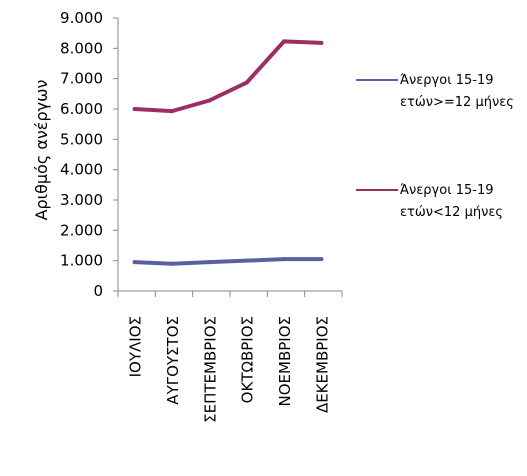  Describe the element at coordinates (81, 139) in the screenshot. I see `y-tick-label: 5.000` at that location.